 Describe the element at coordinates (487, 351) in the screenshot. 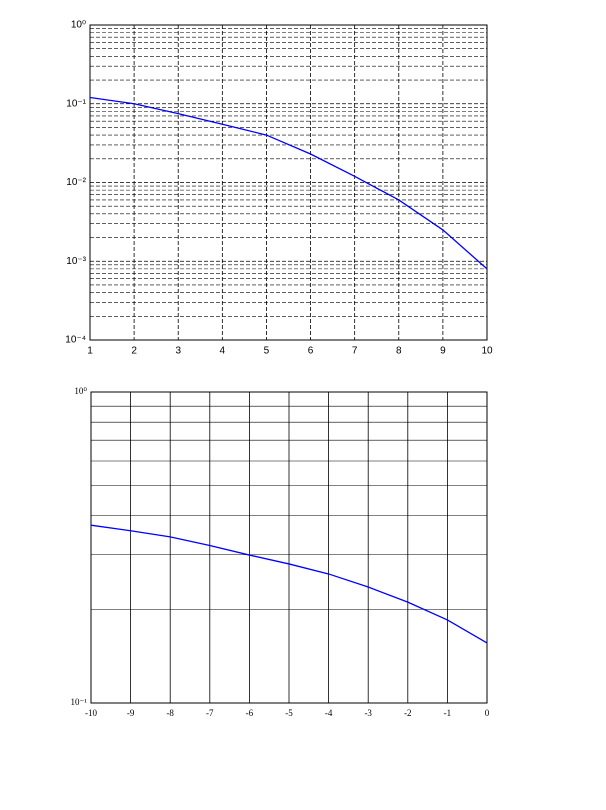

I see `x-tick-label: 10` at that location.